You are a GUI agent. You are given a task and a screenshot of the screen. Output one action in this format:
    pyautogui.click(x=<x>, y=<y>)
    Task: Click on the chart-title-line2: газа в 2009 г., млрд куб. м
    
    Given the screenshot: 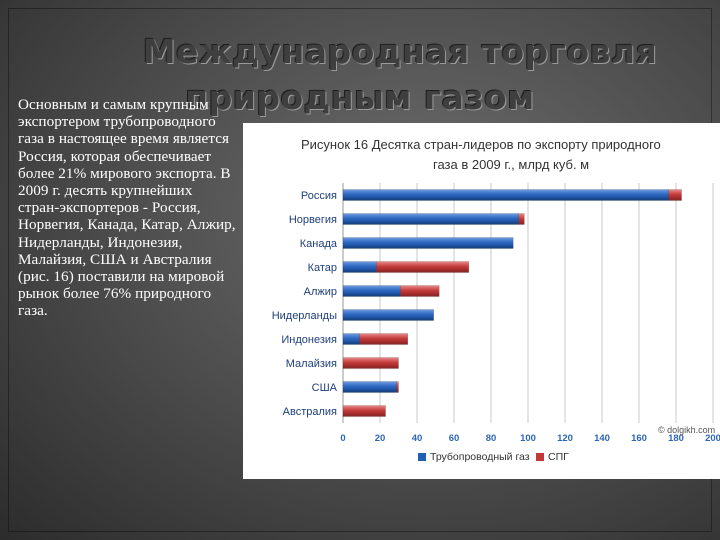 What is the action you would take?
    pyautogui.click(x=511, y=164)
    